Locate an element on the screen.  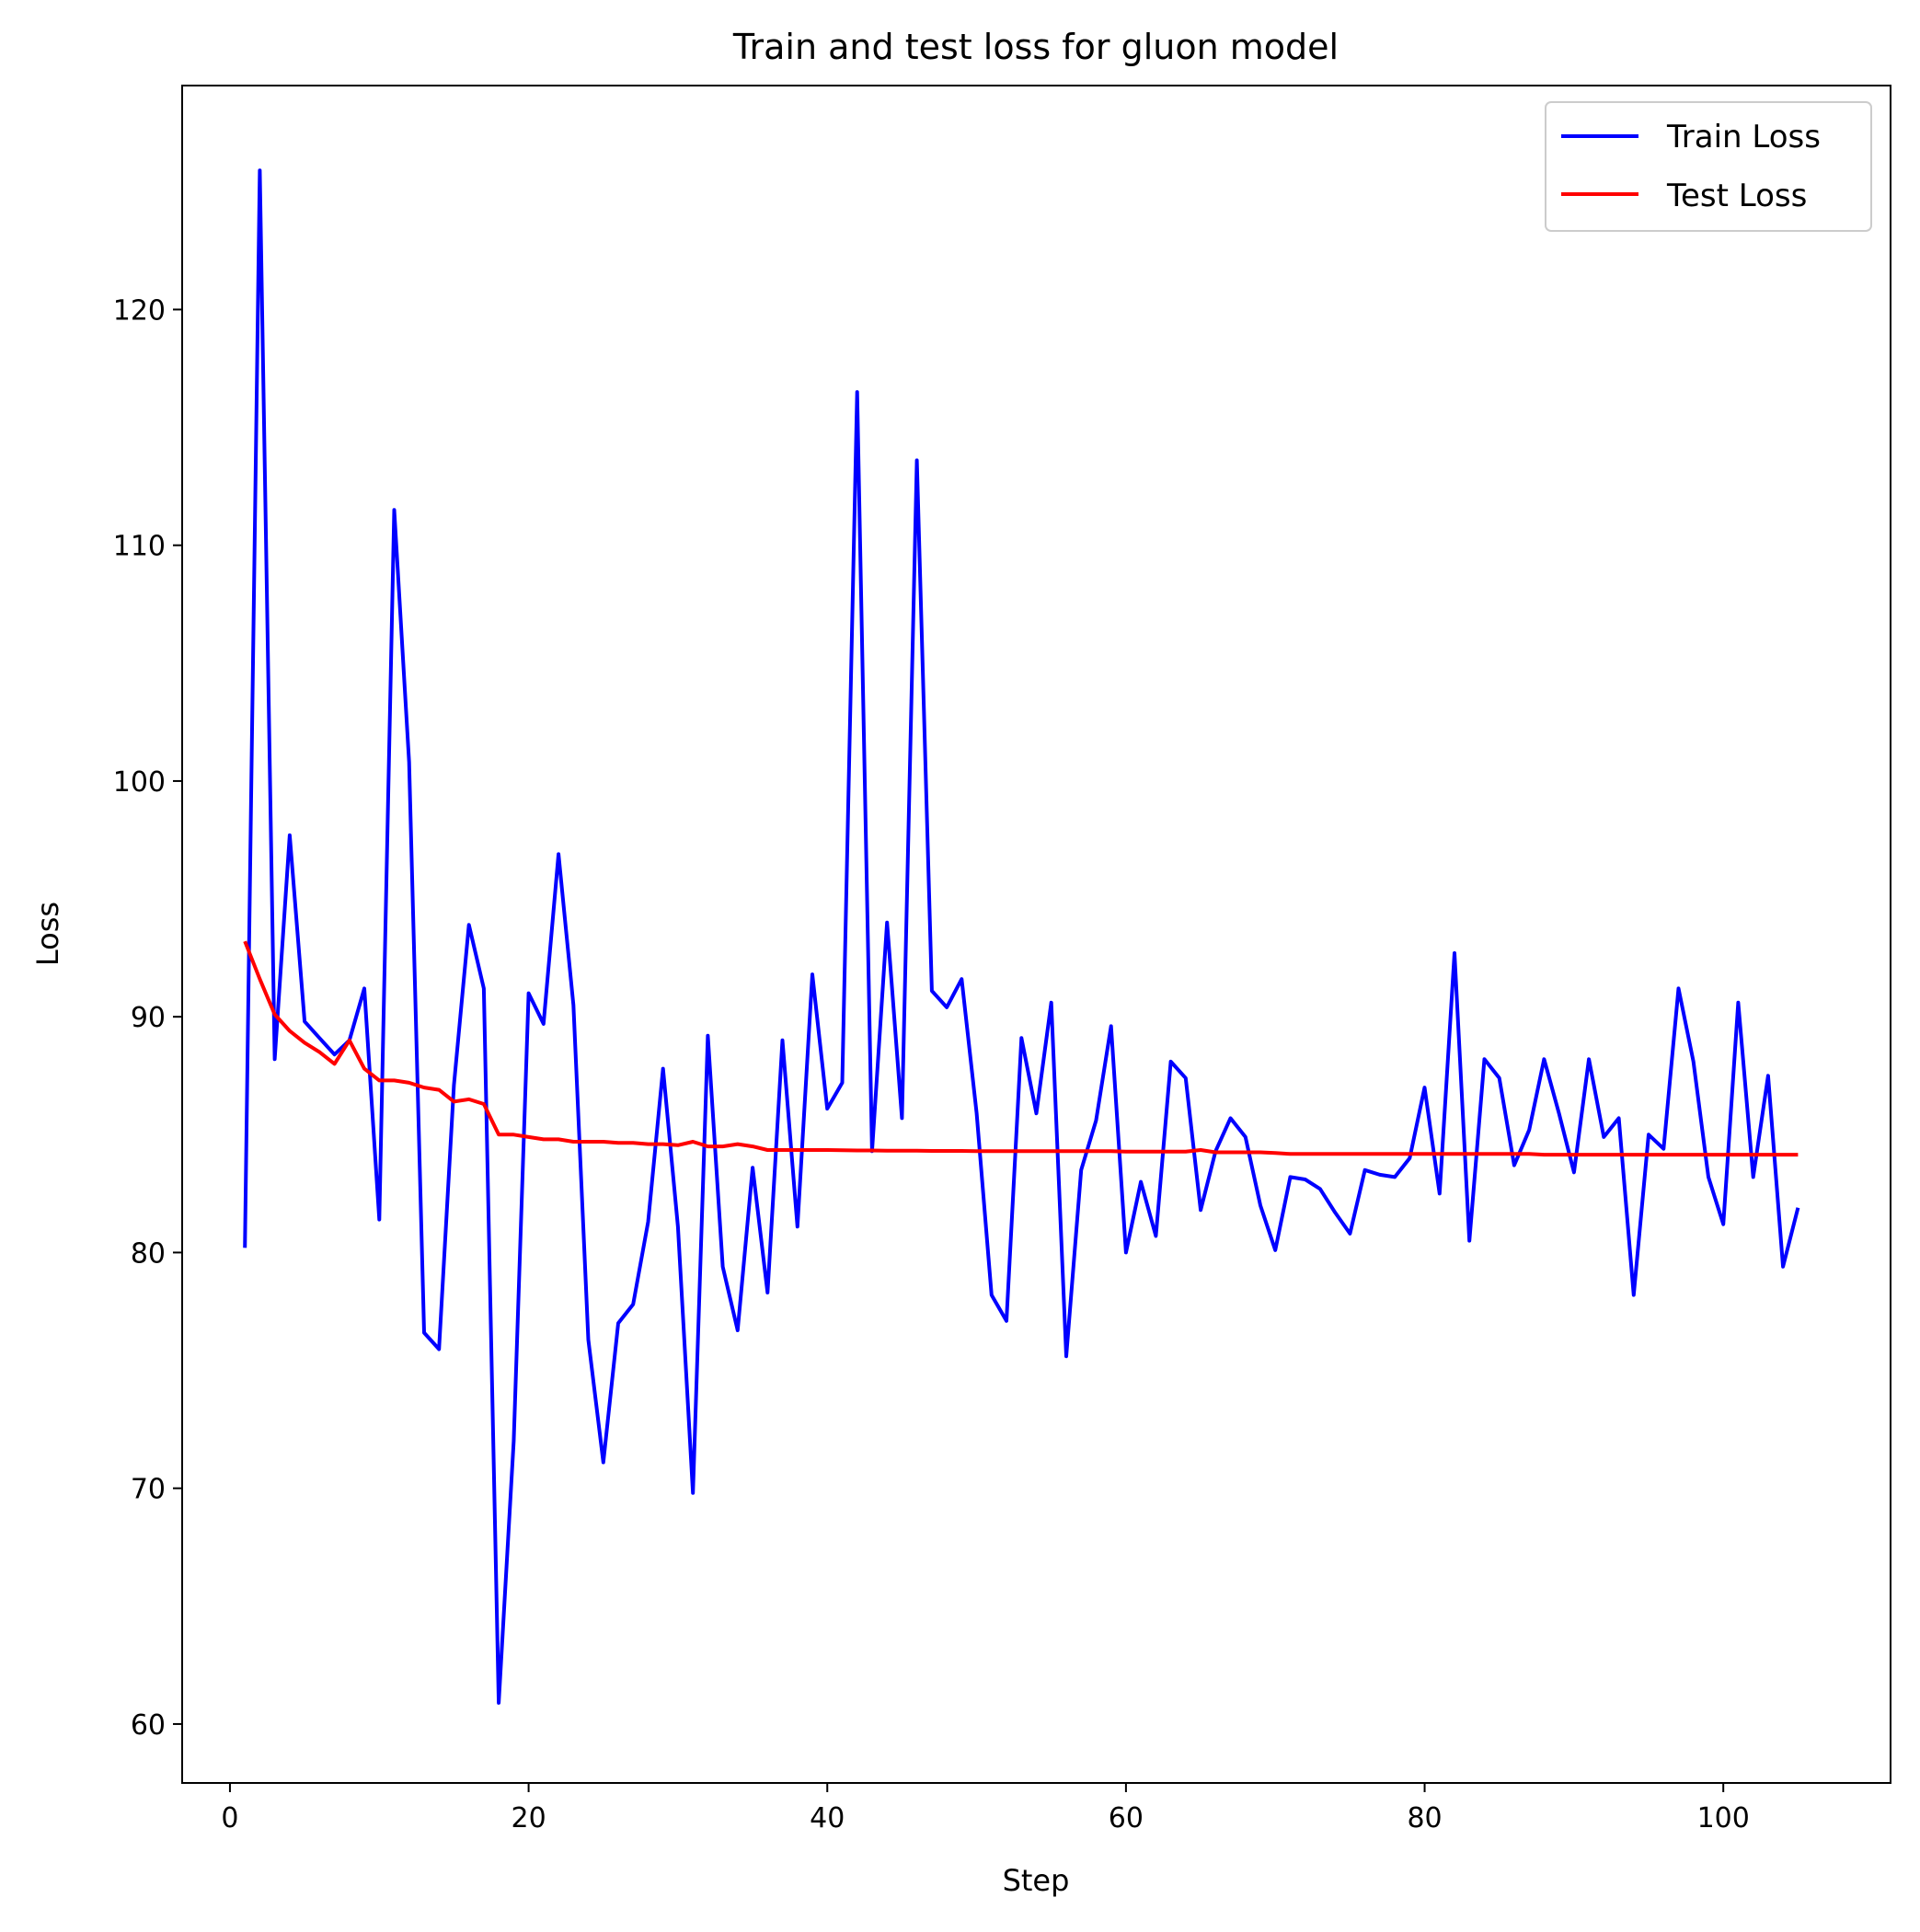
y-tick-label: 110 is located at coordinates (139, 547).